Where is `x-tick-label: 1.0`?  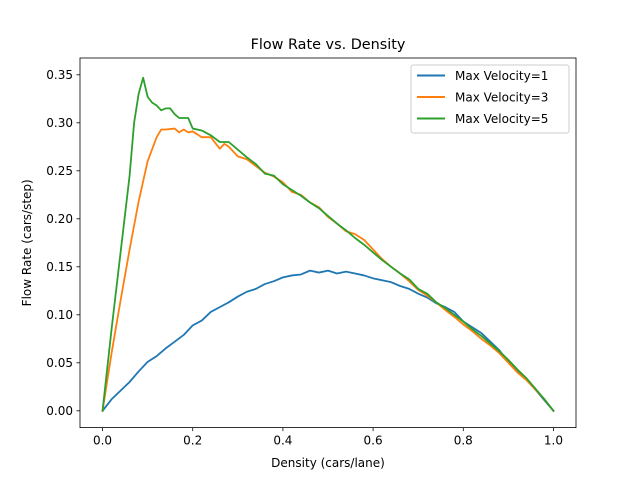 x-tick-label: 1.0 is located at coordinates (553, 441).